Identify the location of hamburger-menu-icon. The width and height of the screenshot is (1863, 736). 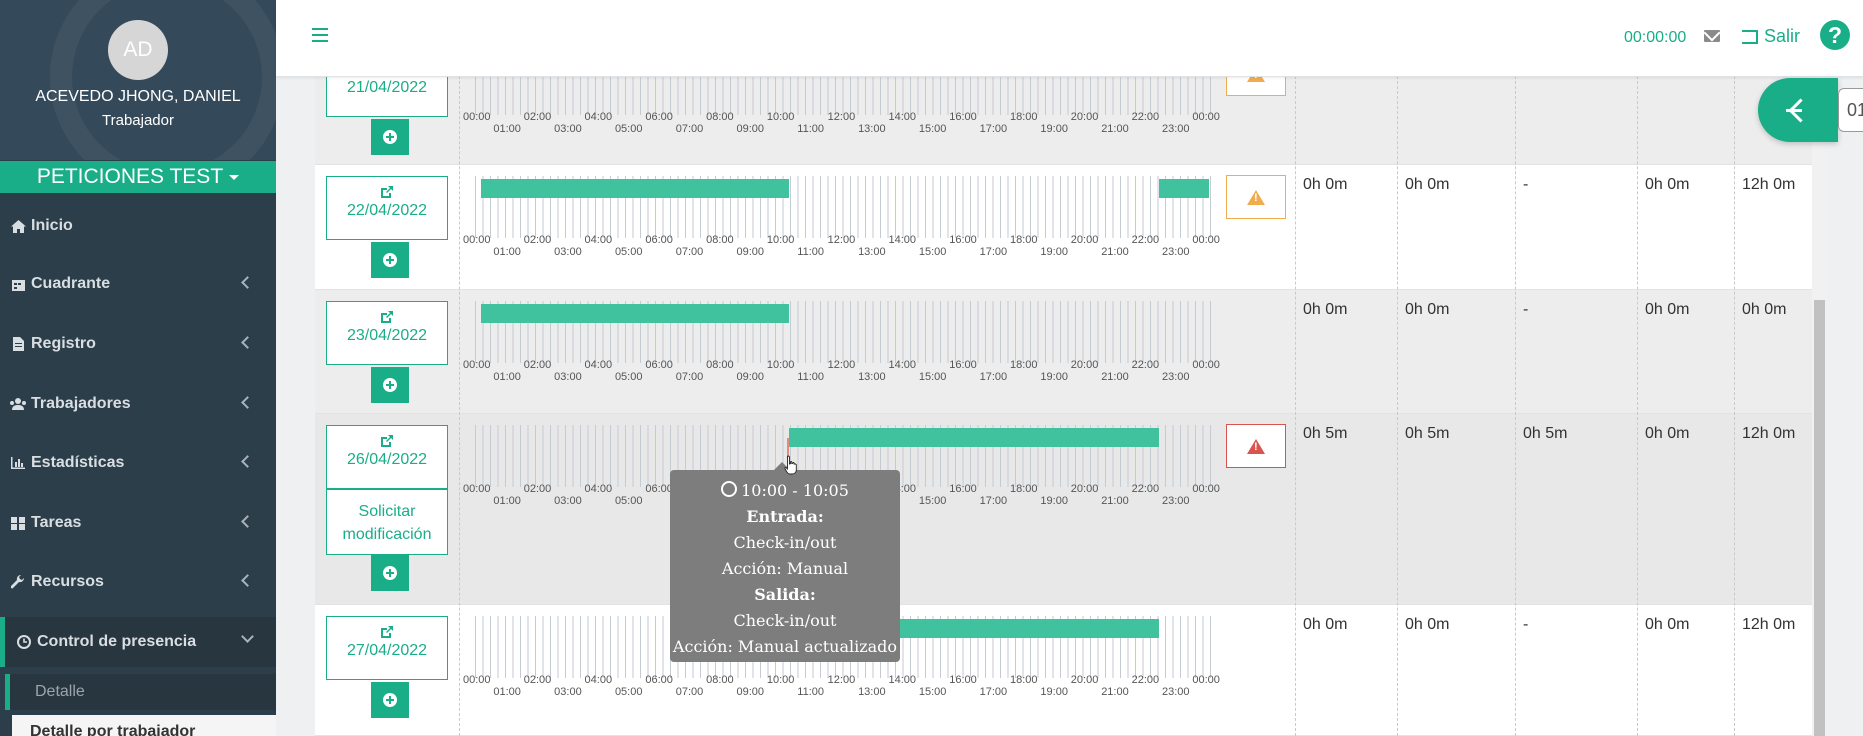
(320, 35).